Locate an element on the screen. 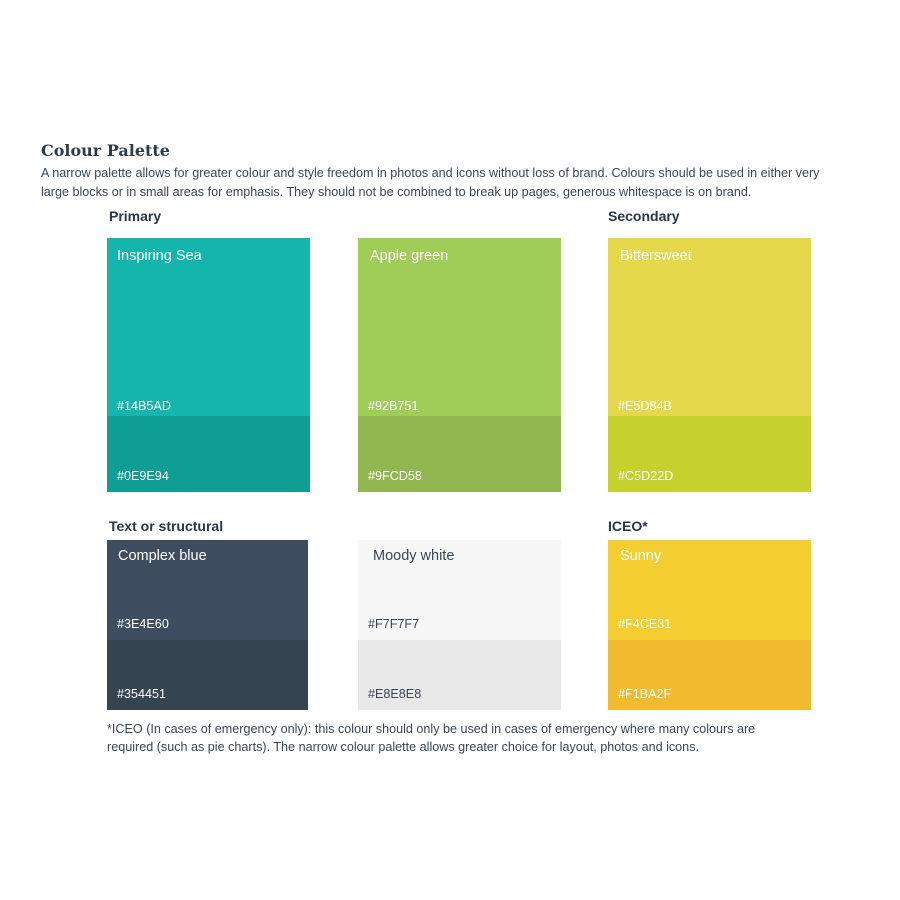  swatch-name: Complex blue is located at coordinates (162, 556).